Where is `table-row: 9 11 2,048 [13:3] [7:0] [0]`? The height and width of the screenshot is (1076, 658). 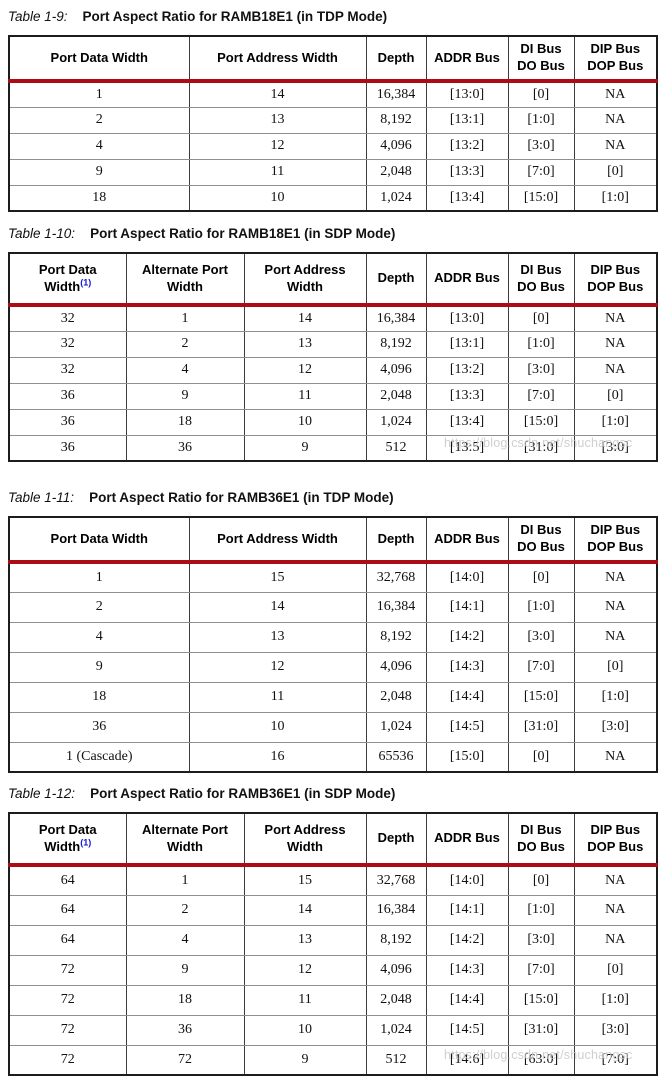 table-row: 9 11 2,048 [13:3] [7:0] [0] is located at coordinates (333, 172).